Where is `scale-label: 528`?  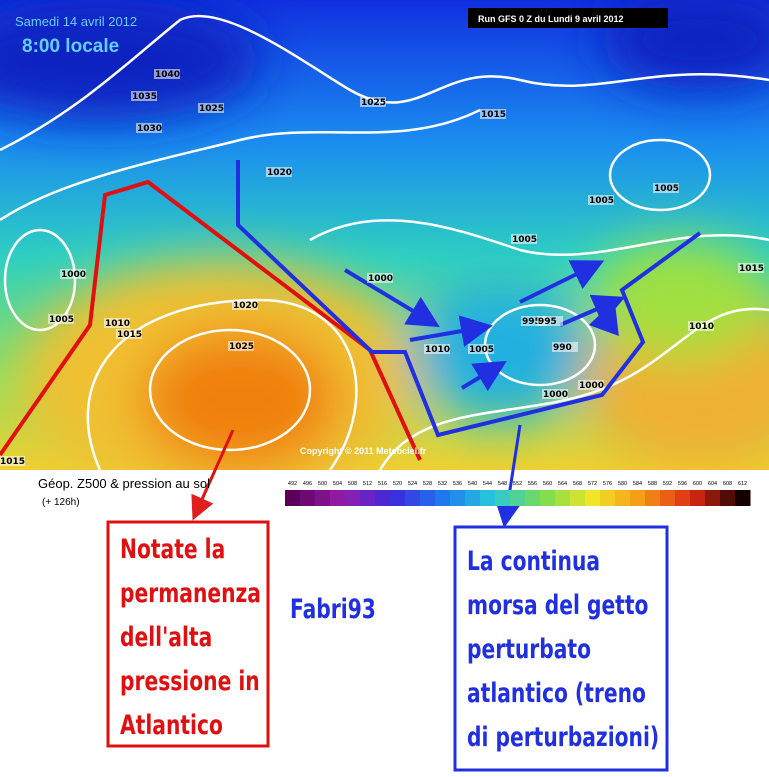
scale-label: 528 is located at coordinates (427, 484).